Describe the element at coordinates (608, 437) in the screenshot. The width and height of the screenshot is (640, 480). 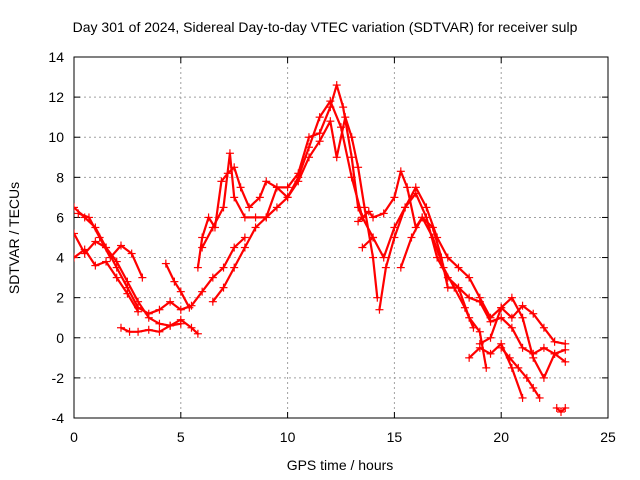
I see `x-tick-label: 25` at that location.